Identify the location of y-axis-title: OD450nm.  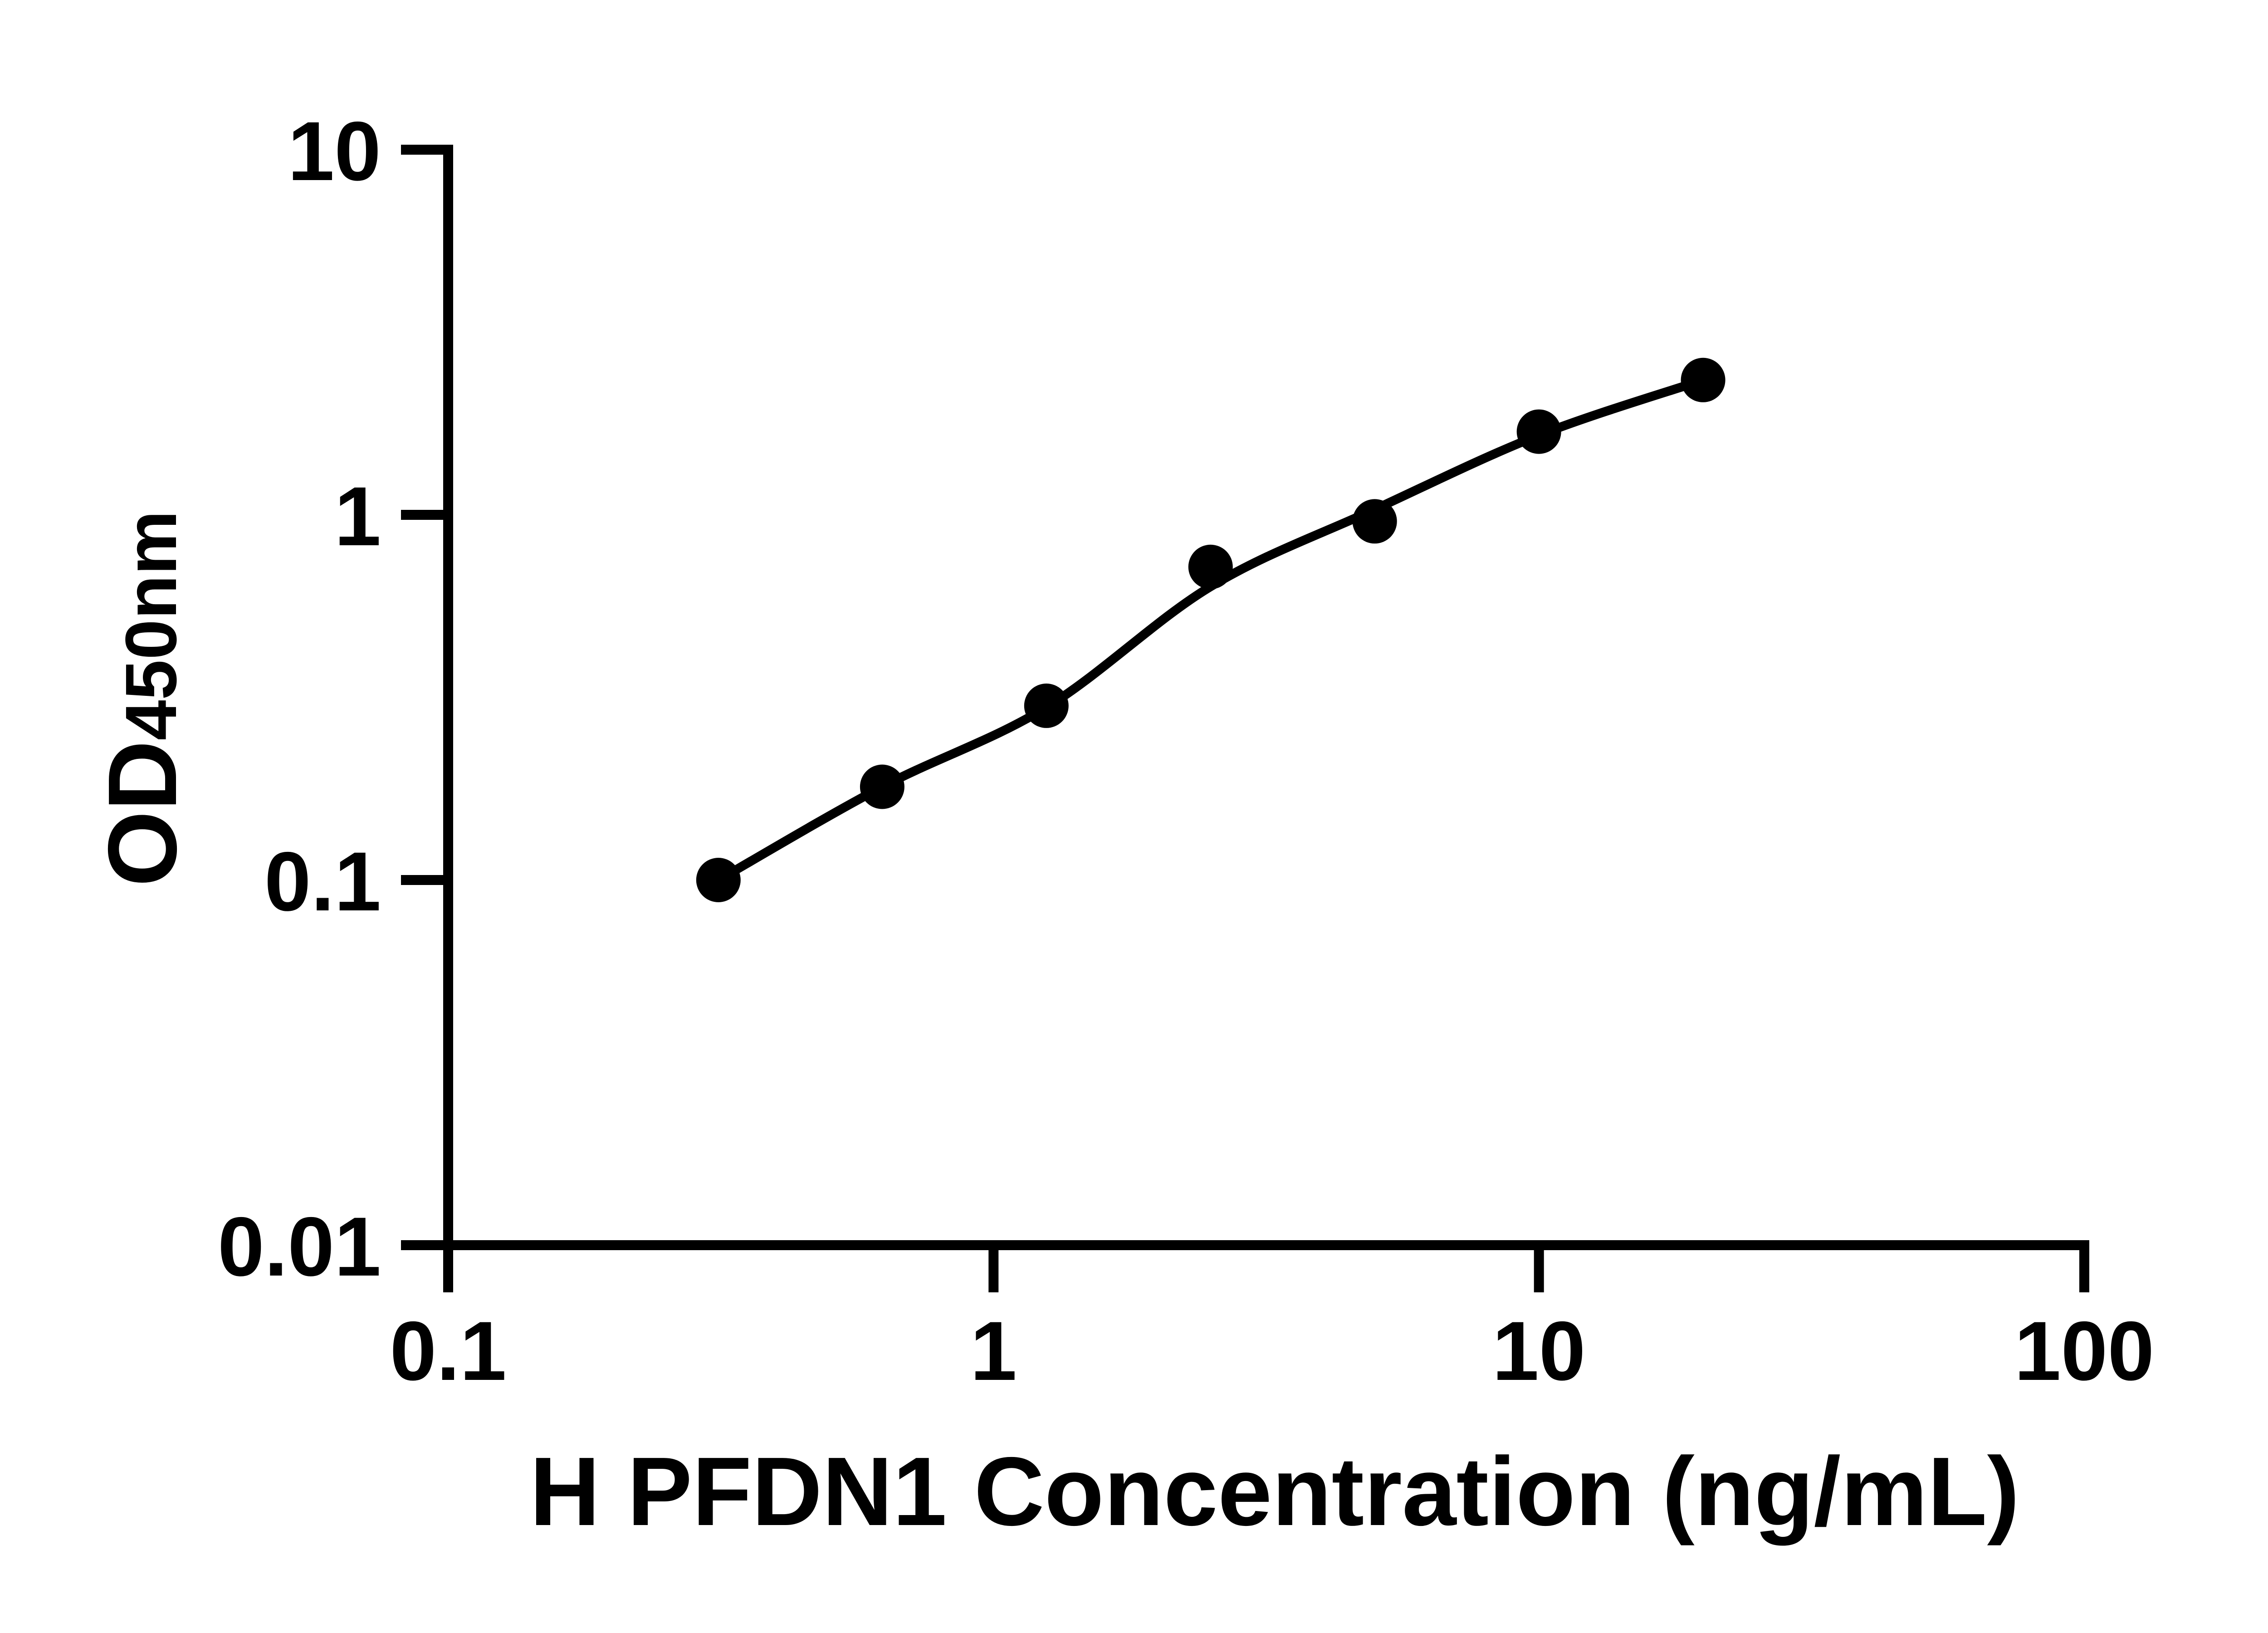
(143, 698).